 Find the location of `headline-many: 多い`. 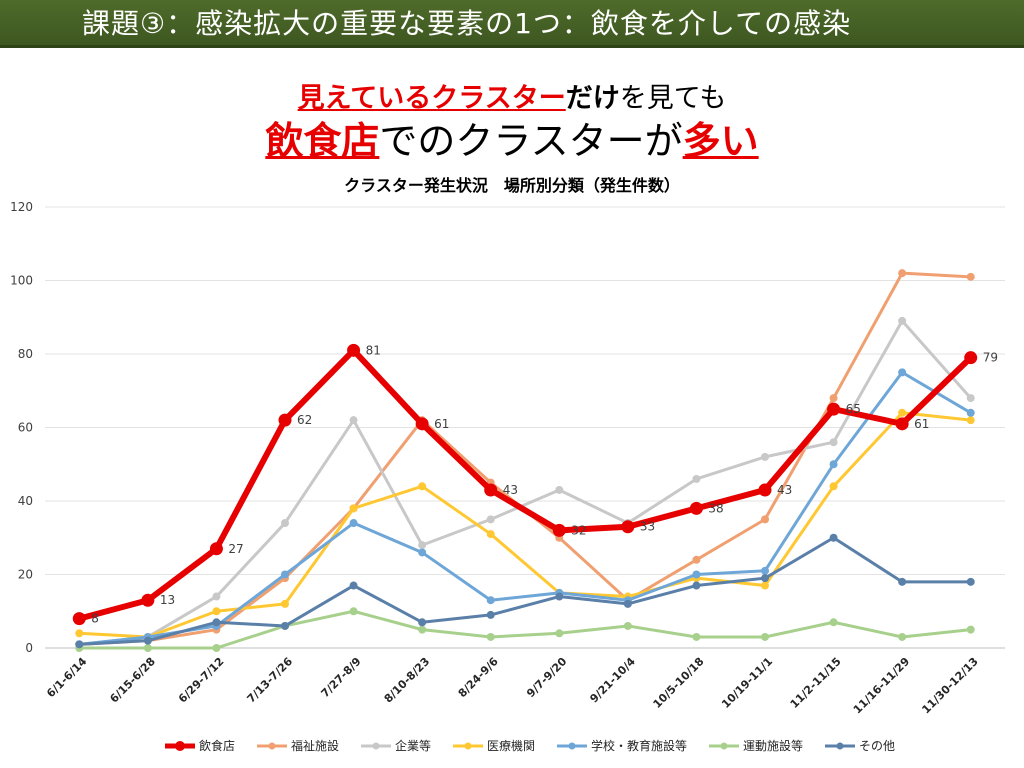

headline-many: 多い is located at coordinates (720, 141).